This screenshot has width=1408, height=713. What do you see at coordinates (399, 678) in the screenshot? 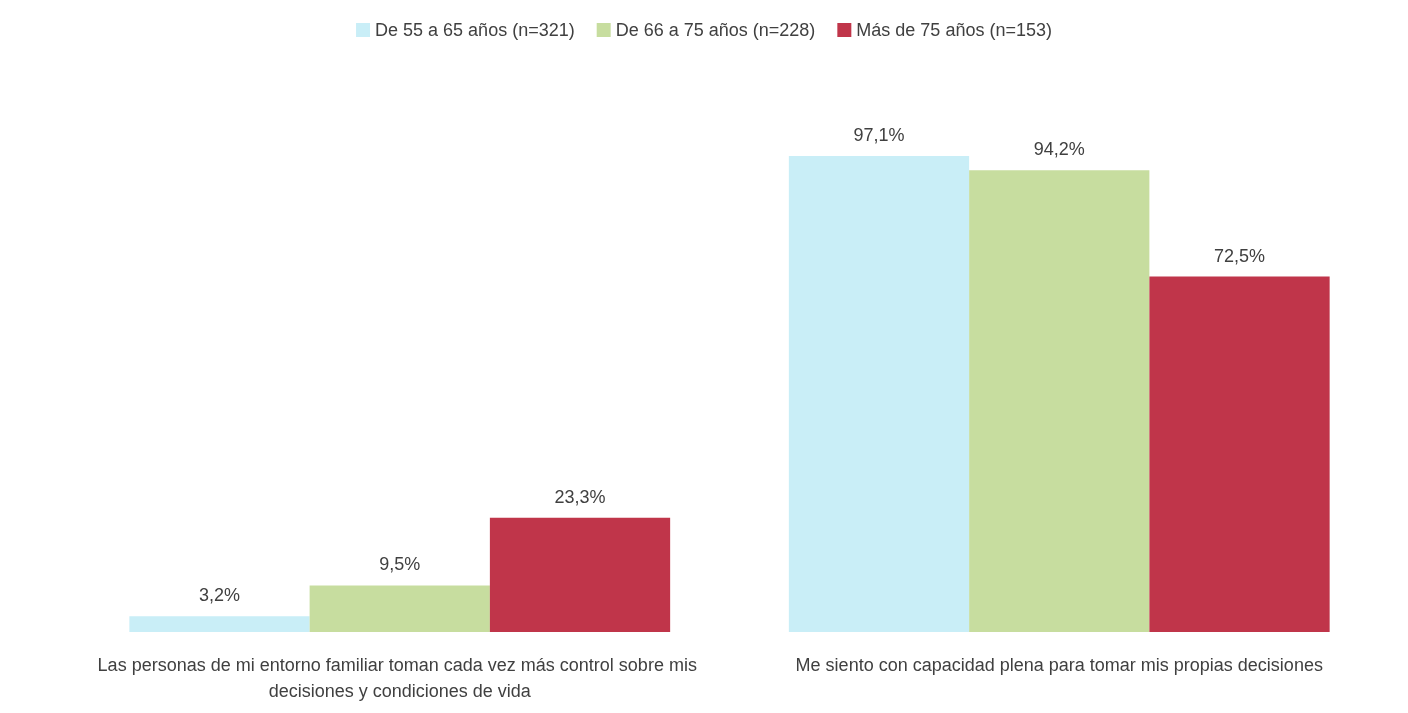
I see `x-tick-label: Las personas de mi entorno familiar toman cada vez más control sobre mis decisiones y condiciones de vida` at bounding box center [399, 678].